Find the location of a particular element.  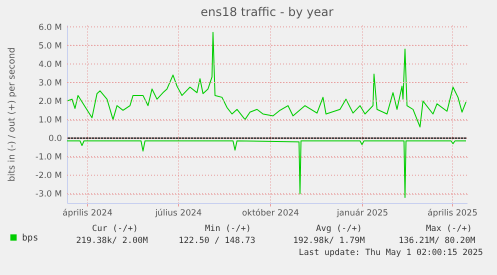

chart-title: ens18 traffic - by year is located at coordinates (267, 11).